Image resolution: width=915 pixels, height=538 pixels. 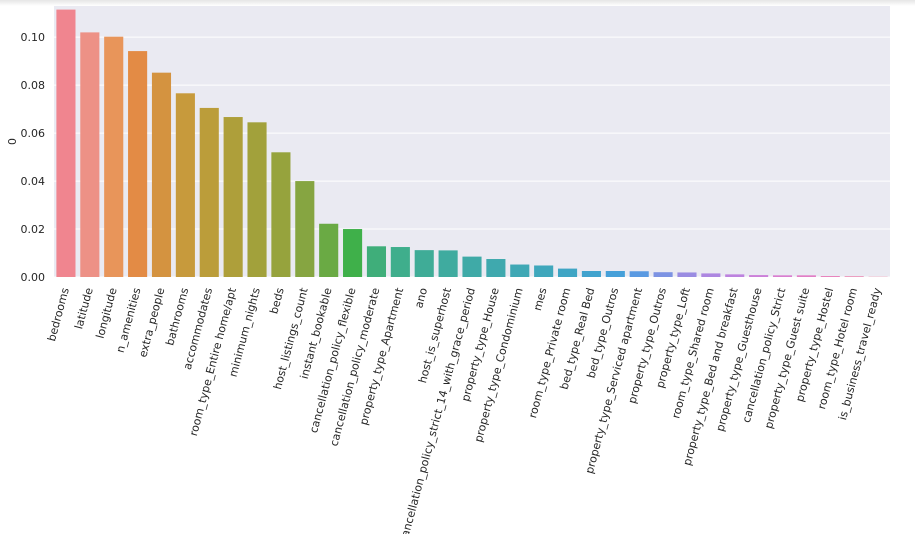 I want to click on y-axis-ticks: 0.00 0.02 0.04 0.06 0.08 0.10, so click(x=33, y=157).